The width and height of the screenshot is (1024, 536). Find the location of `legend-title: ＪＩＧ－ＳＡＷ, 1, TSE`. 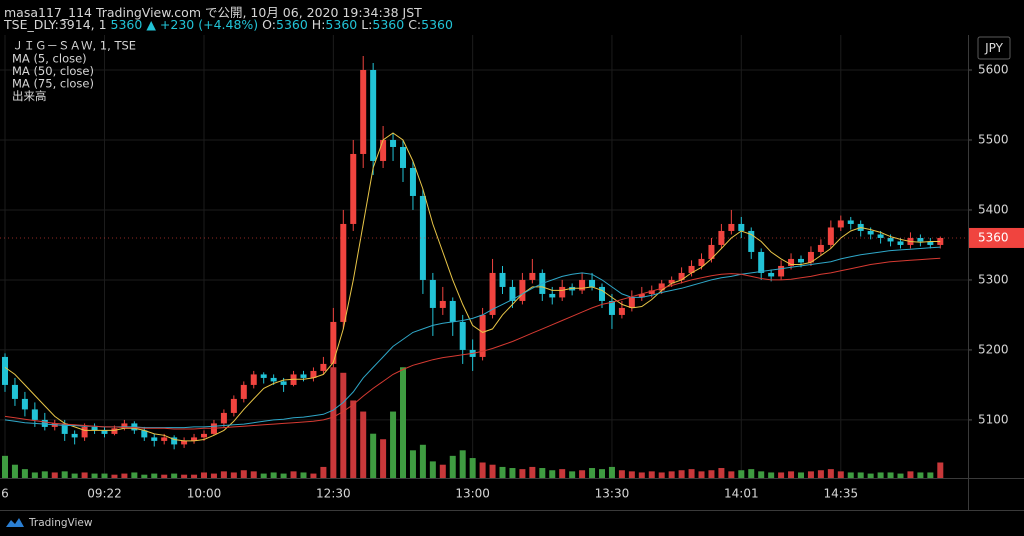

legend-title: ＪＩＧ－ＳＡＷ, 1, TSE is located at coordinates (74, 46).